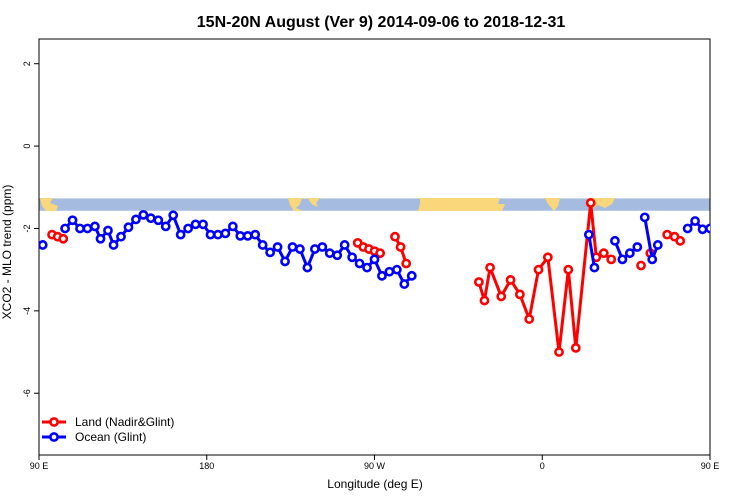  I want to click on map-band-land-asia, so click(49, 204).